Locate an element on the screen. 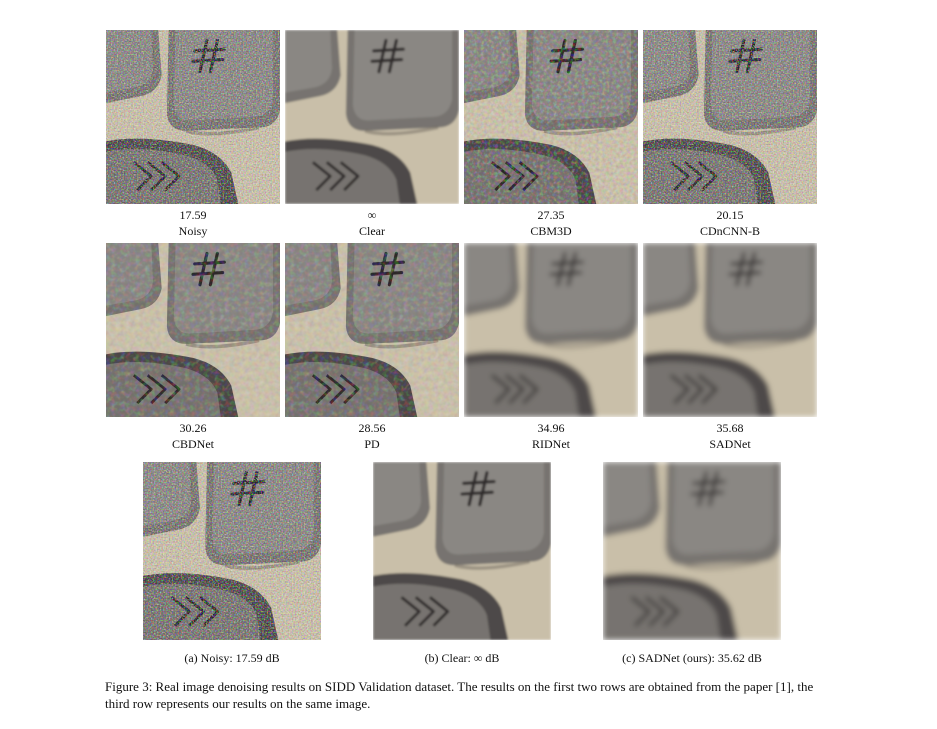 This screenshot has width=937, height=729. grid-psnr-value: 20.15 is located at coordinates (730, 215).